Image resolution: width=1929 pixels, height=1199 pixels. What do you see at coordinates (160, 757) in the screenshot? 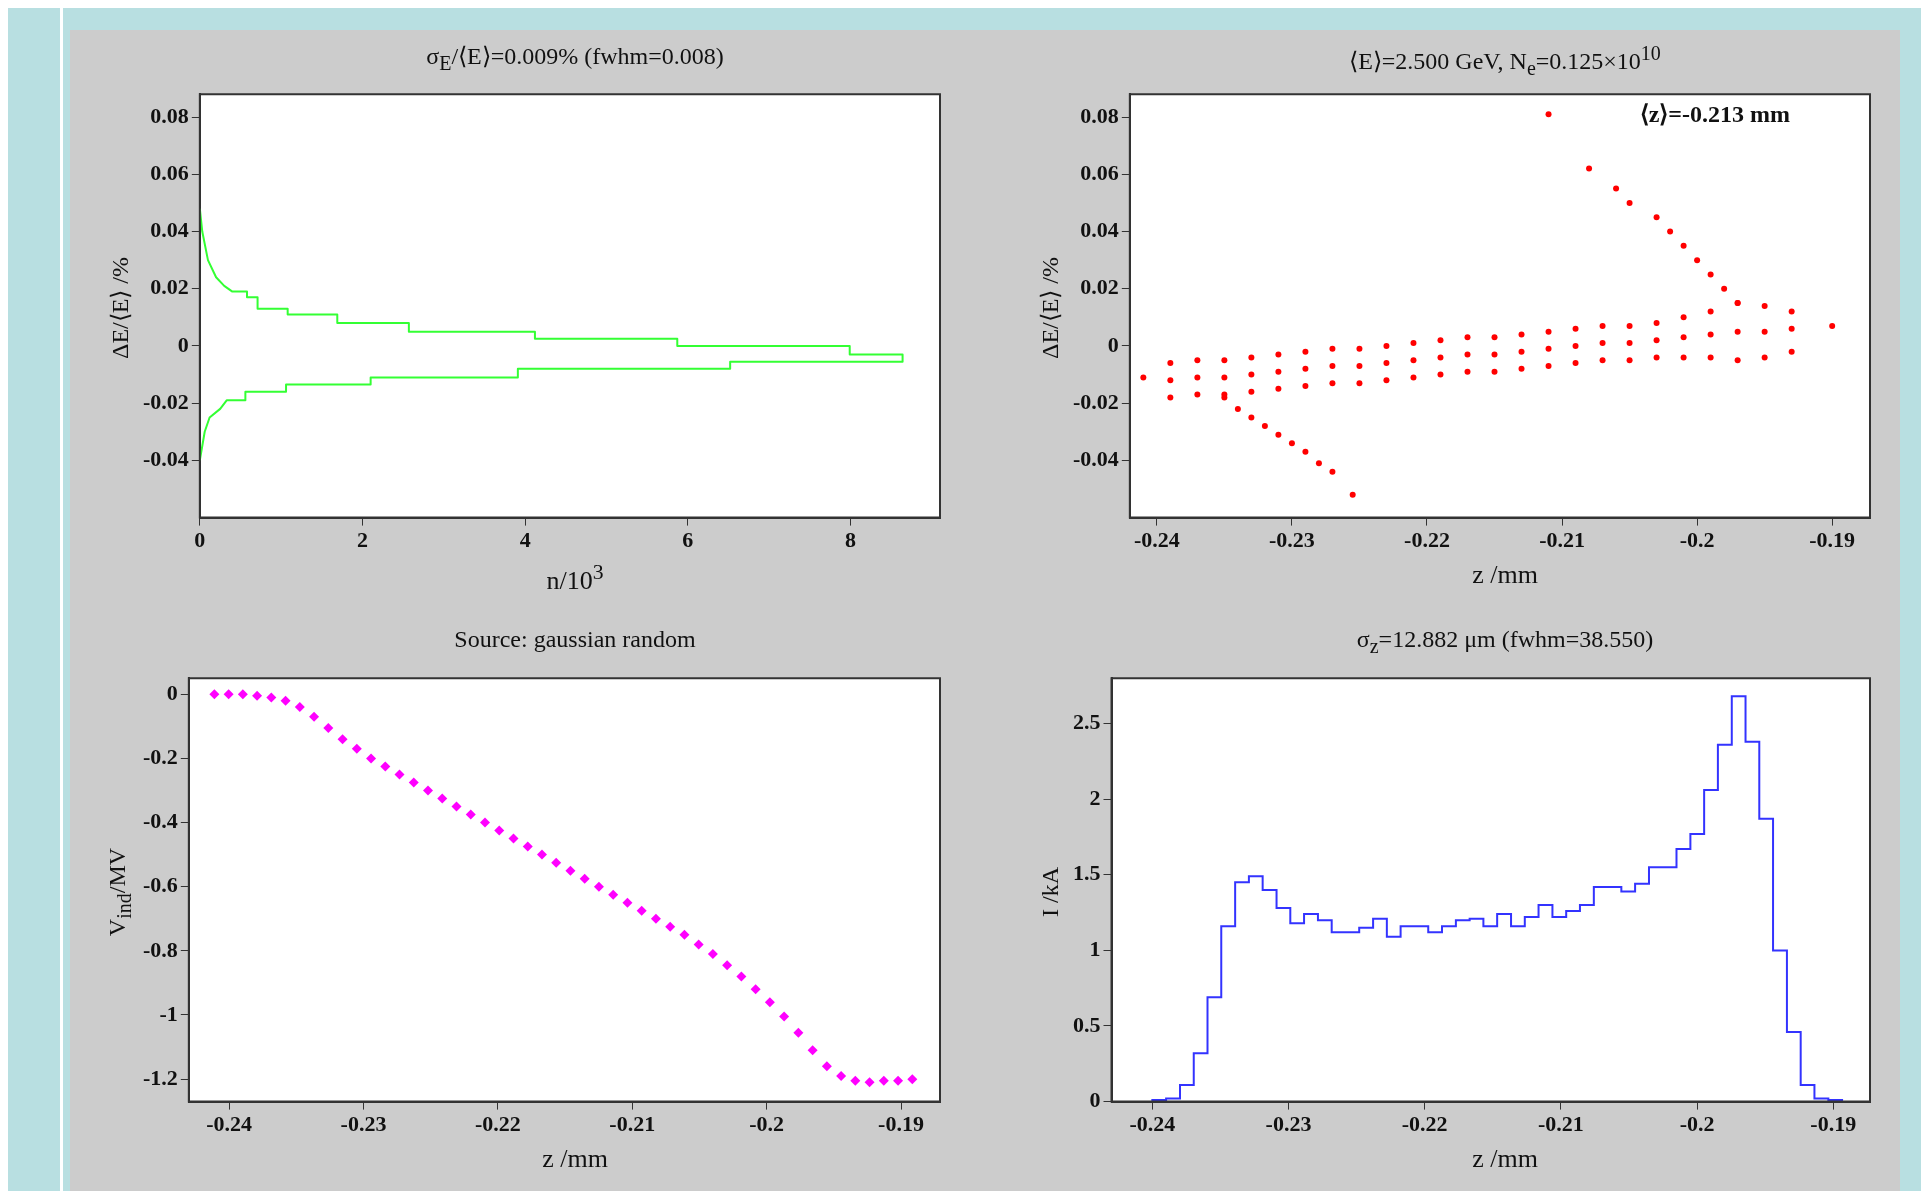
I see `y-tick-label: -0.2` at bounding box center [160, 757].